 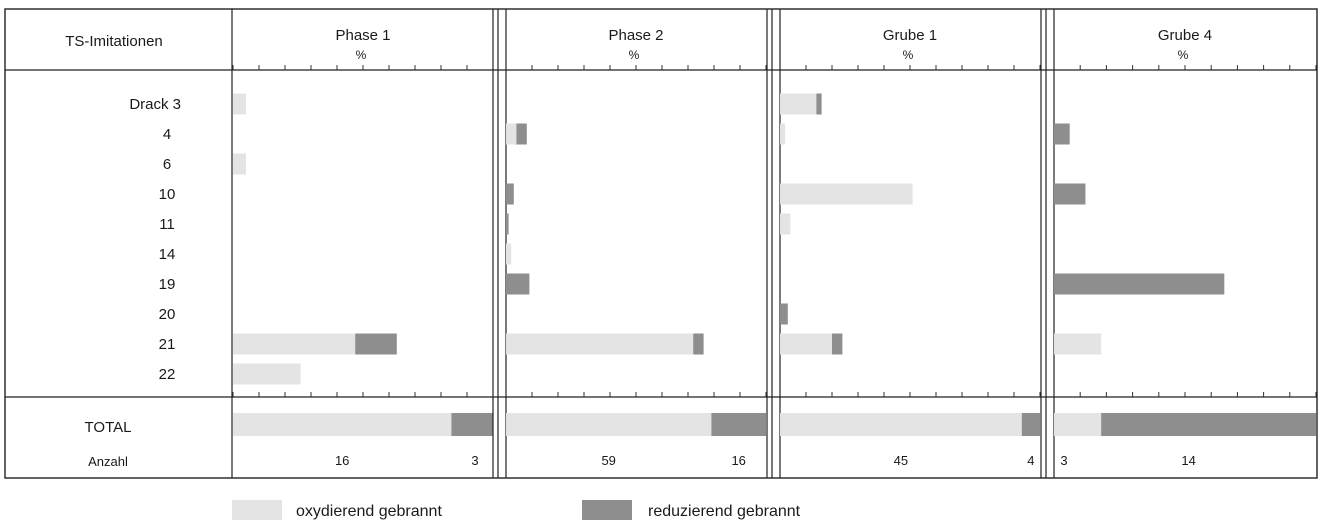 What do you see at coordinates (108, 427) in the screenshot?
I see `total-label: TOTAL` at bounding box center [108, 427].